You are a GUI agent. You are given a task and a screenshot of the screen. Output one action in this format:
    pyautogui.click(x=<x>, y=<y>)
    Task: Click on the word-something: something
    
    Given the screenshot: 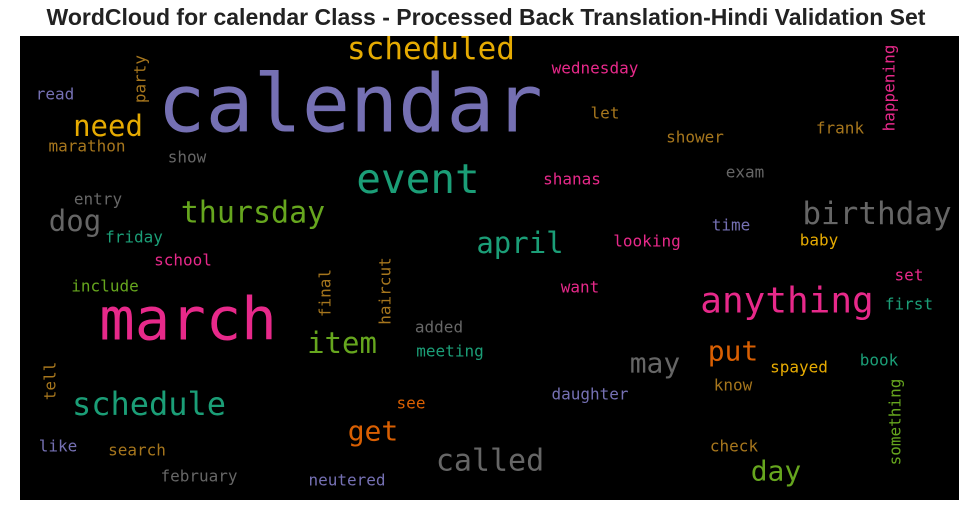 What is the action you would take?
    pyautogui.click(x=895, y=422)
    